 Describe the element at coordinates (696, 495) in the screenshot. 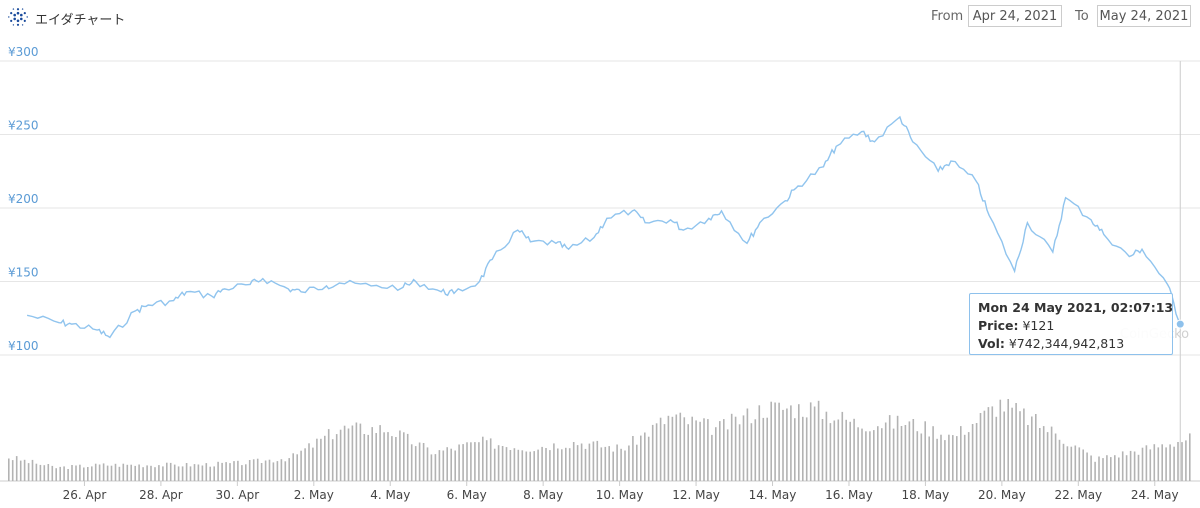

I see `x-tick-label: 12. May` at that location.